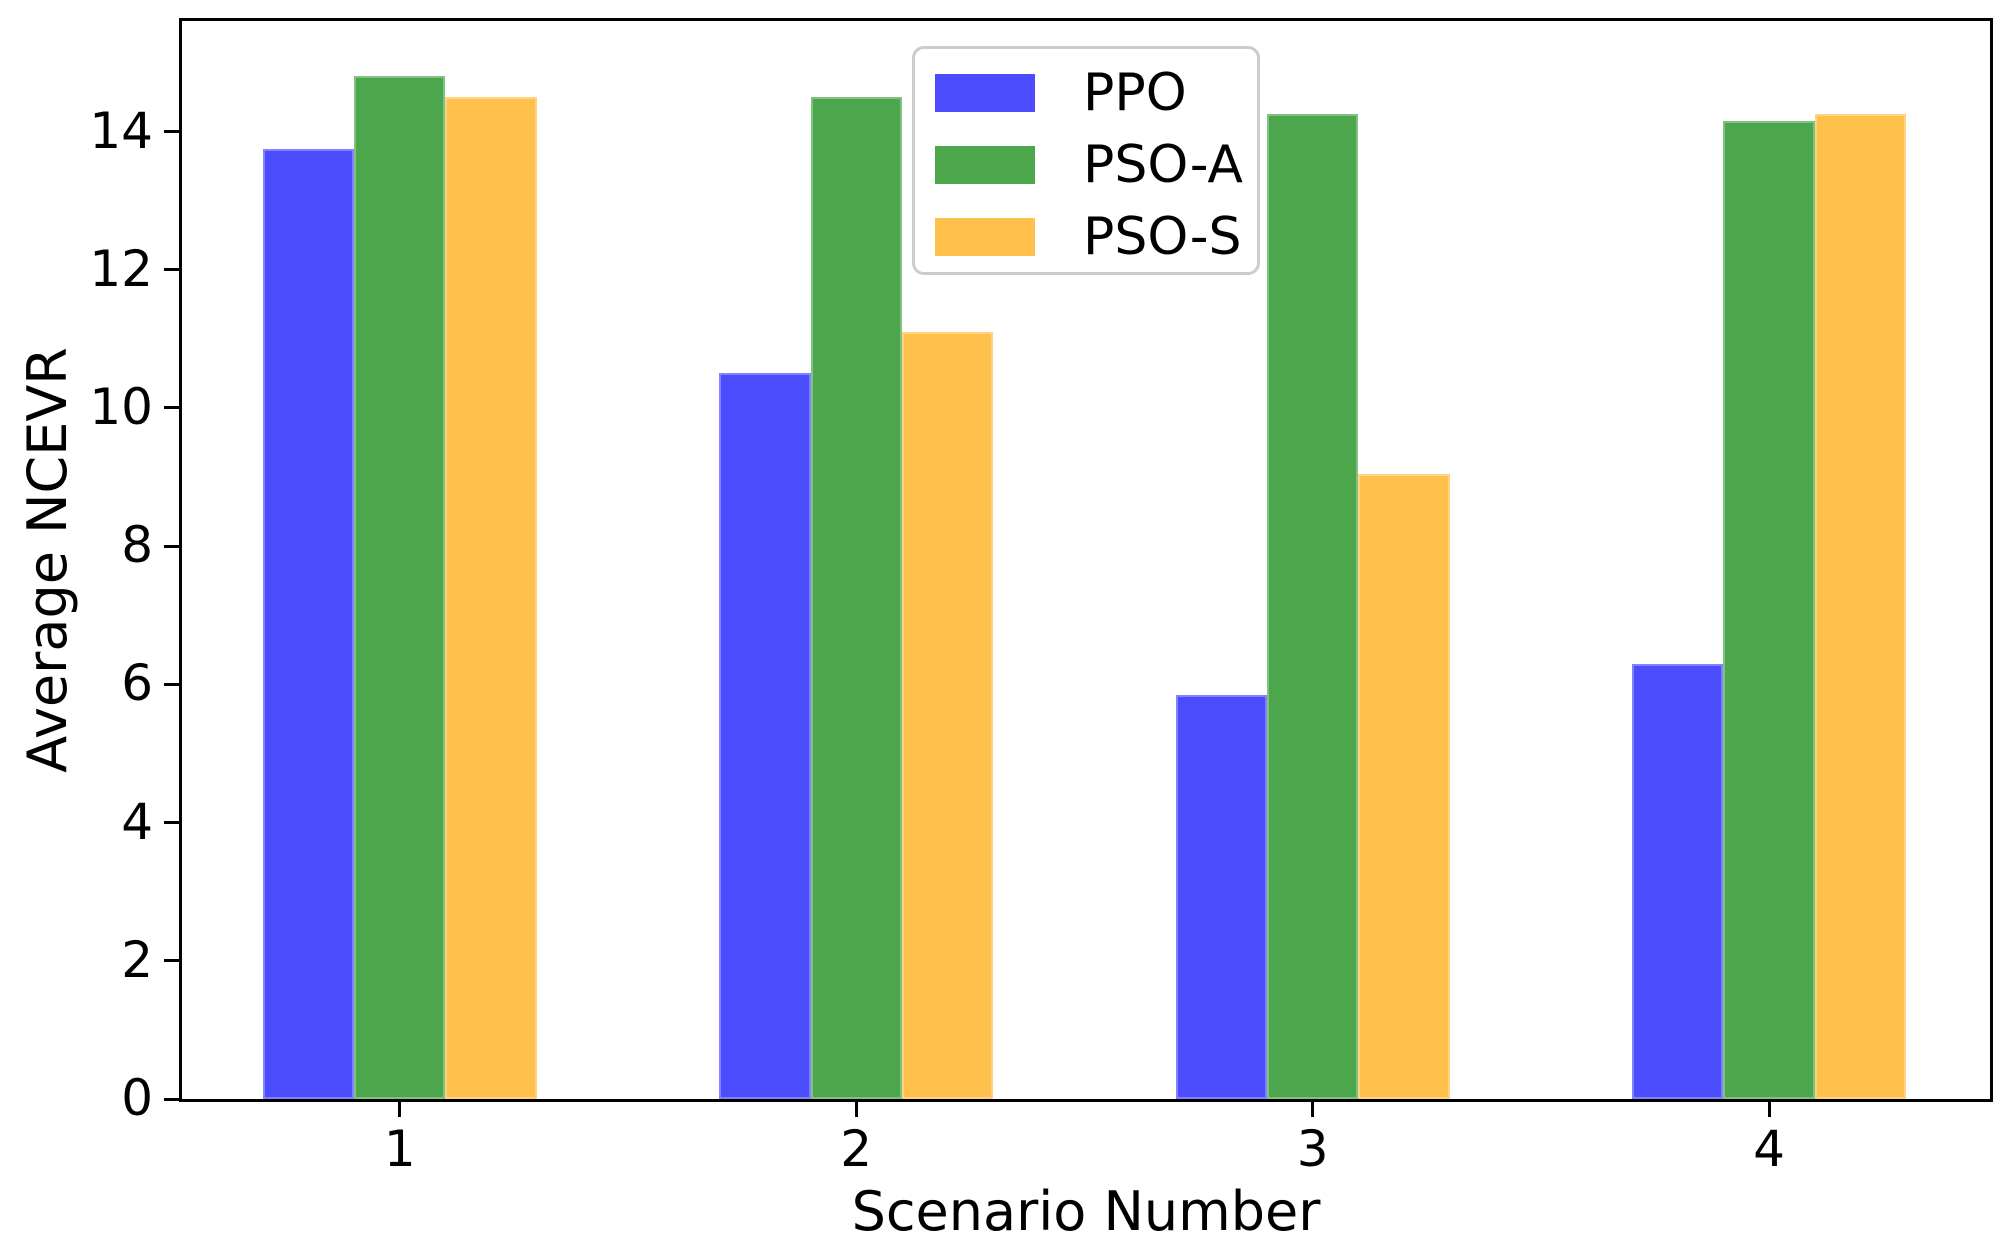 The width and height of the screenshot is (2014, 1248). What do you see at coordinates (1312, 1149) in the screenshot?
I see `x-tick-label: 3` at bounding box center [1312, 1149].